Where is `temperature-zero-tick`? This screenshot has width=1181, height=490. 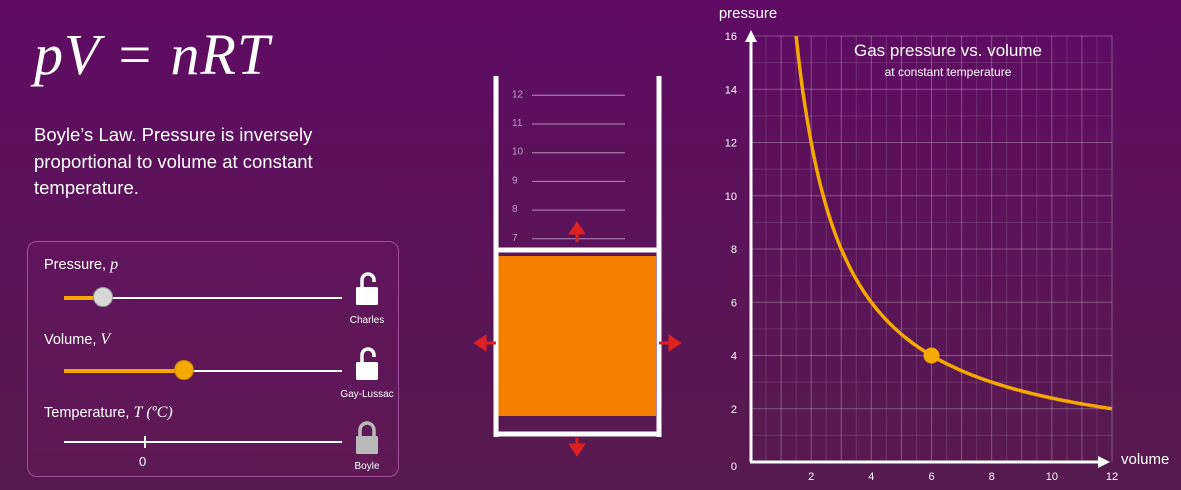 temperature-zero-tick is located at coordinates (145, 442).